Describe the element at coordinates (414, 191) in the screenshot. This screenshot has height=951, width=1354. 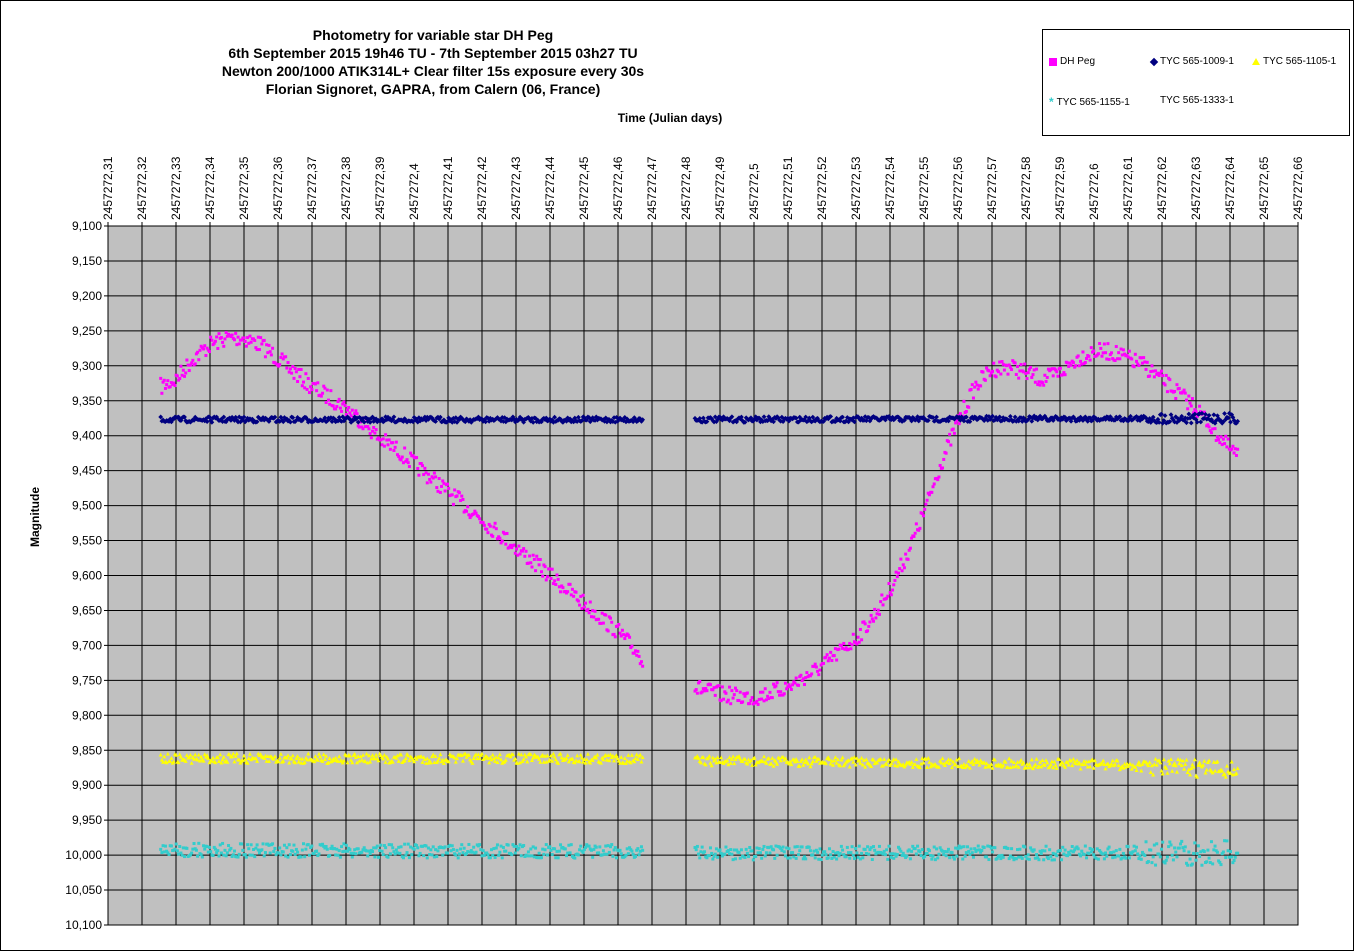
I see `x-tick-label: 2457272,4` at that location.